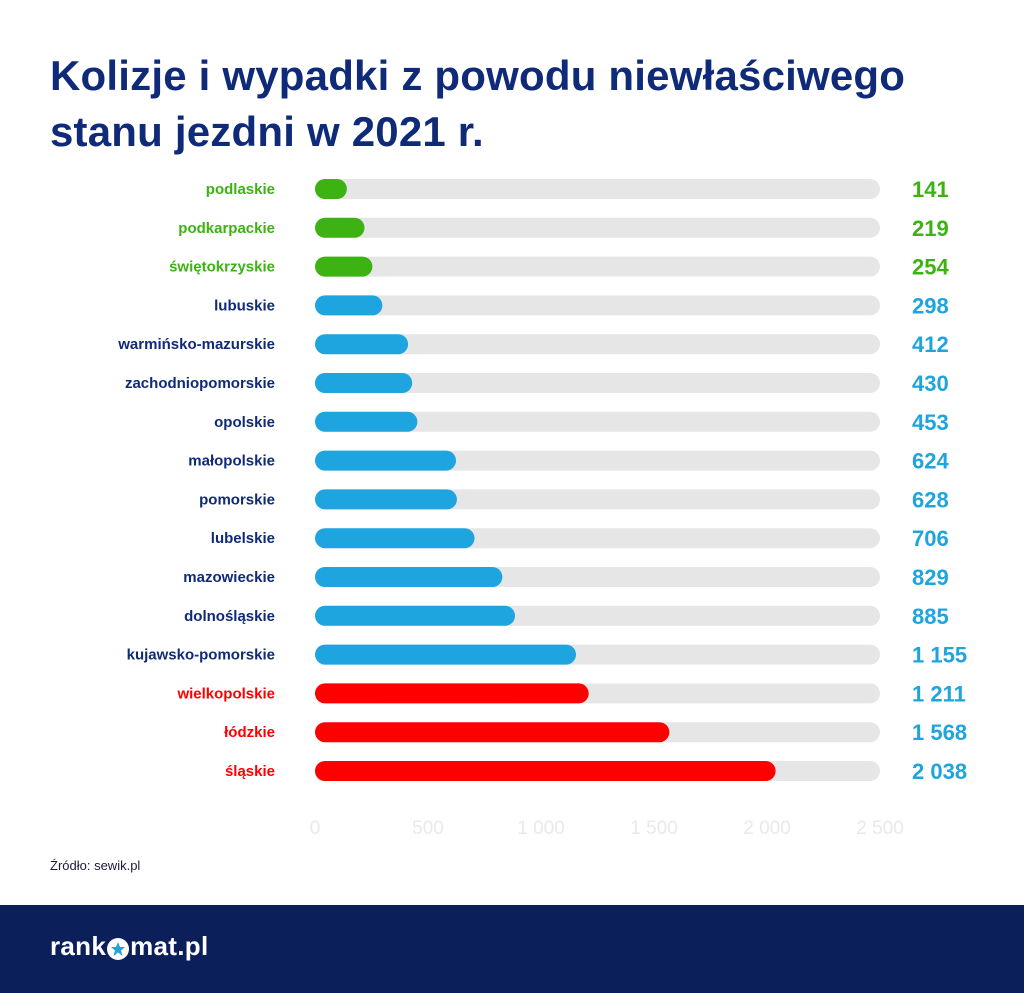 Image resolution: width=1024 pixels, height=993 pixels. I want to click on x-tick-label: 2 000, so click(767, 828).